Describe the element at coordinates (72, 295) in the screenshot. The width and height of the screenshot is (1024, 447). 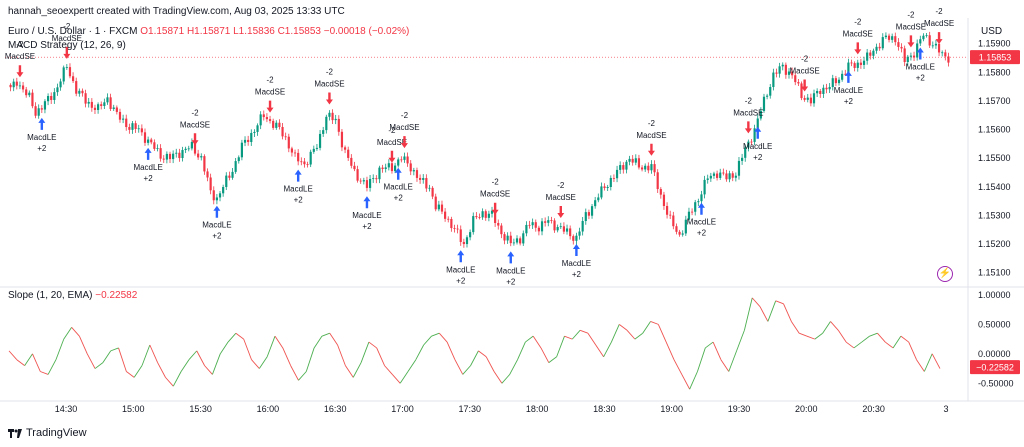
I see `indicator-legend: Slope (1, 20, EMA) −0.22582` at that location.